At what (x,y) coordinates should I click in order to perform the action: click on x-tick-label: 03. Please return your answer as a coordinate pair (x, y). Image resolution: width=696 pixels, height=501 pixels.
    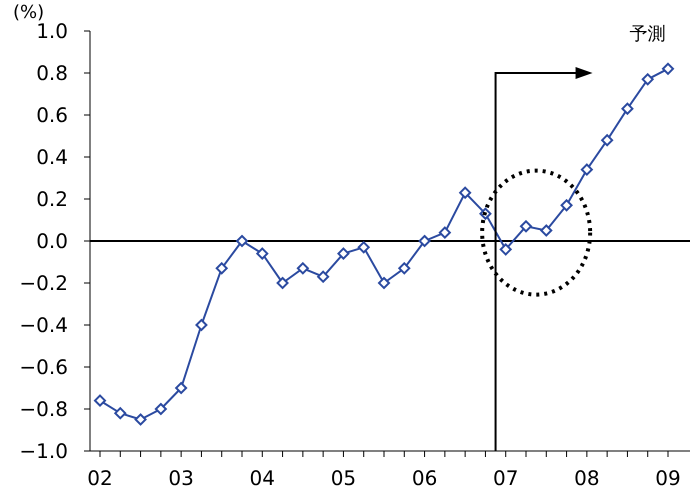
    Looking at the image, I should click on (181, 478).